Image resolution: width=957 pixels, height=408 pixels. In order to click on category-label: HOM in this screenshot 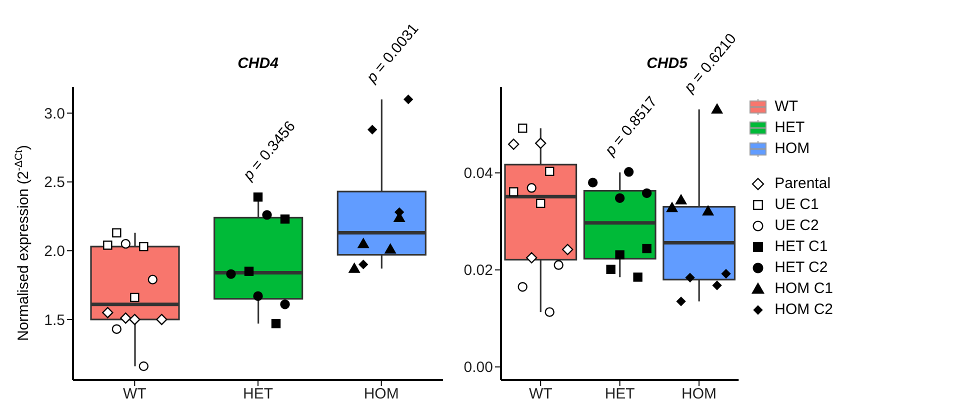, I will do `click(792, 148)`.